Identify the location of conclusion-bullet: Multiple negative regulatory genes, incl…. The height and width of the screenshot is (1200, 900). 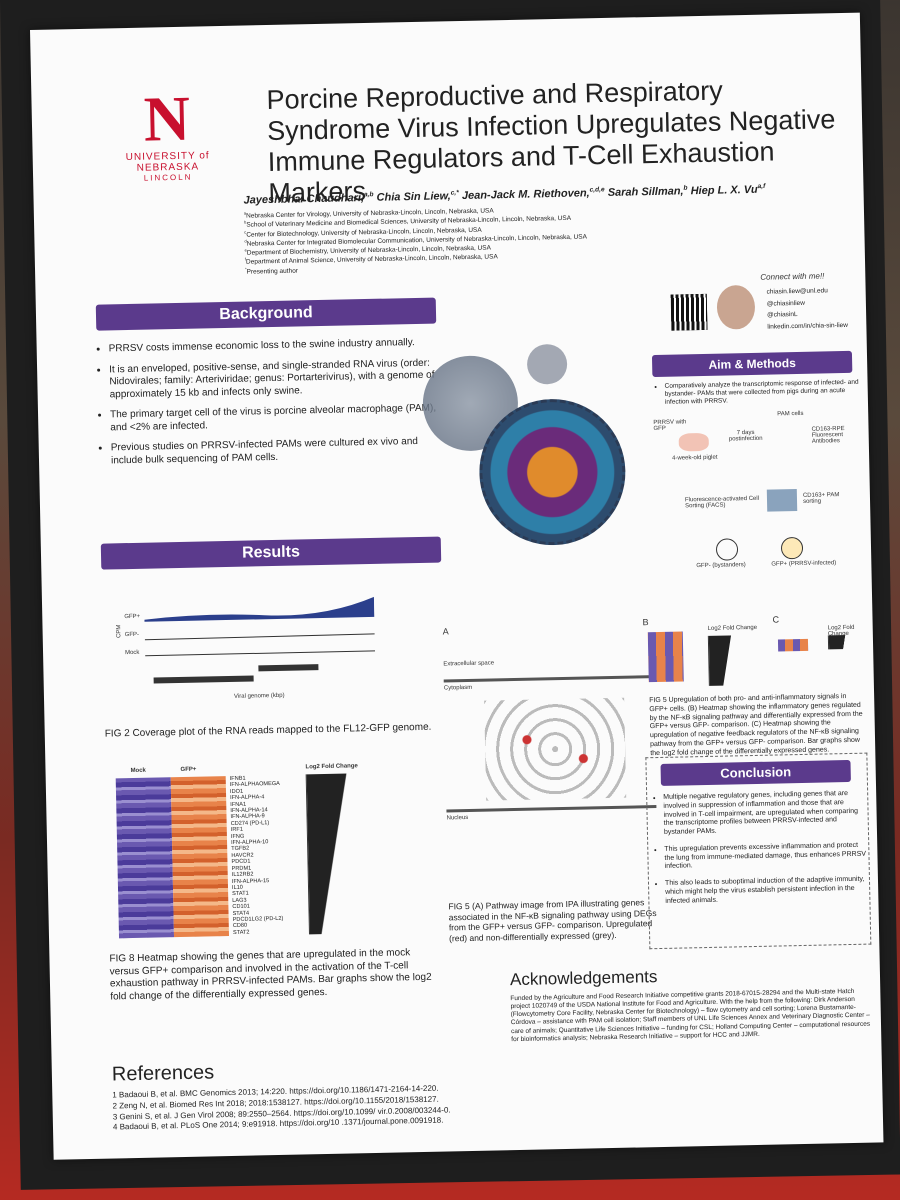
(766, 814).